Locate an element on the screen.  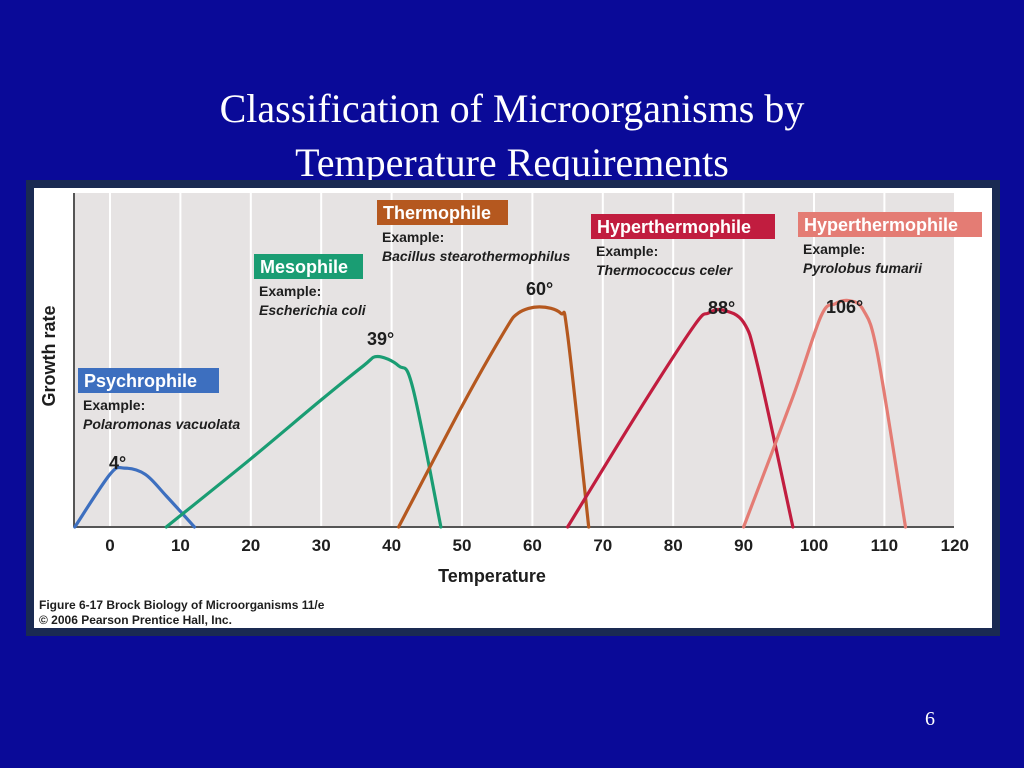
series-organism-label: Thermococcus celer is located at coordinates (665, 270).